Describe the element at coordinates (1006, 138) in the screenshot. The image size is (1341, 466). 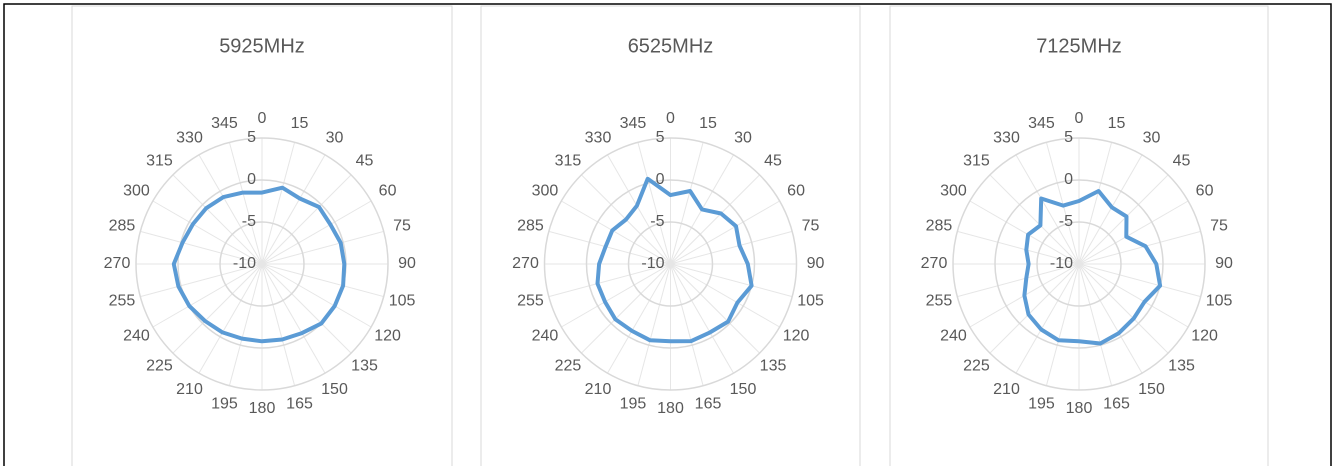
I see `category-label: 330` at that location.